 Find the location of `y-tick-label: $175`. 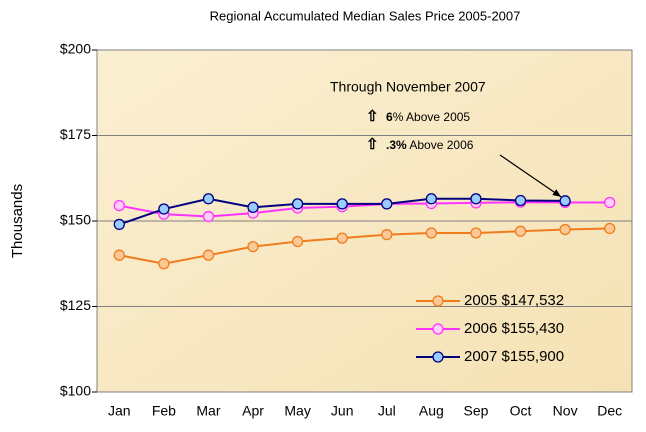

y-tick-label: $175 is located at coordinates (75, 134).